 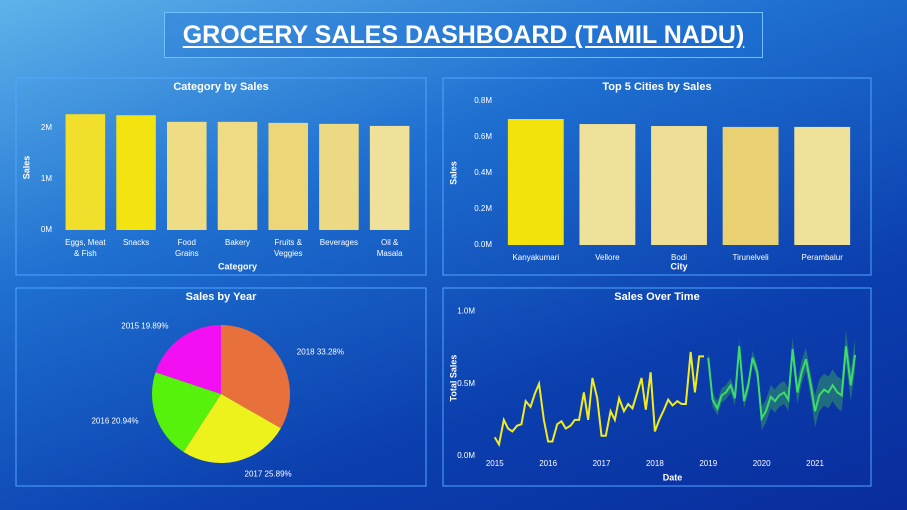 I want to click on y-tick-label: 0.4M, so click(x=483, y=172).